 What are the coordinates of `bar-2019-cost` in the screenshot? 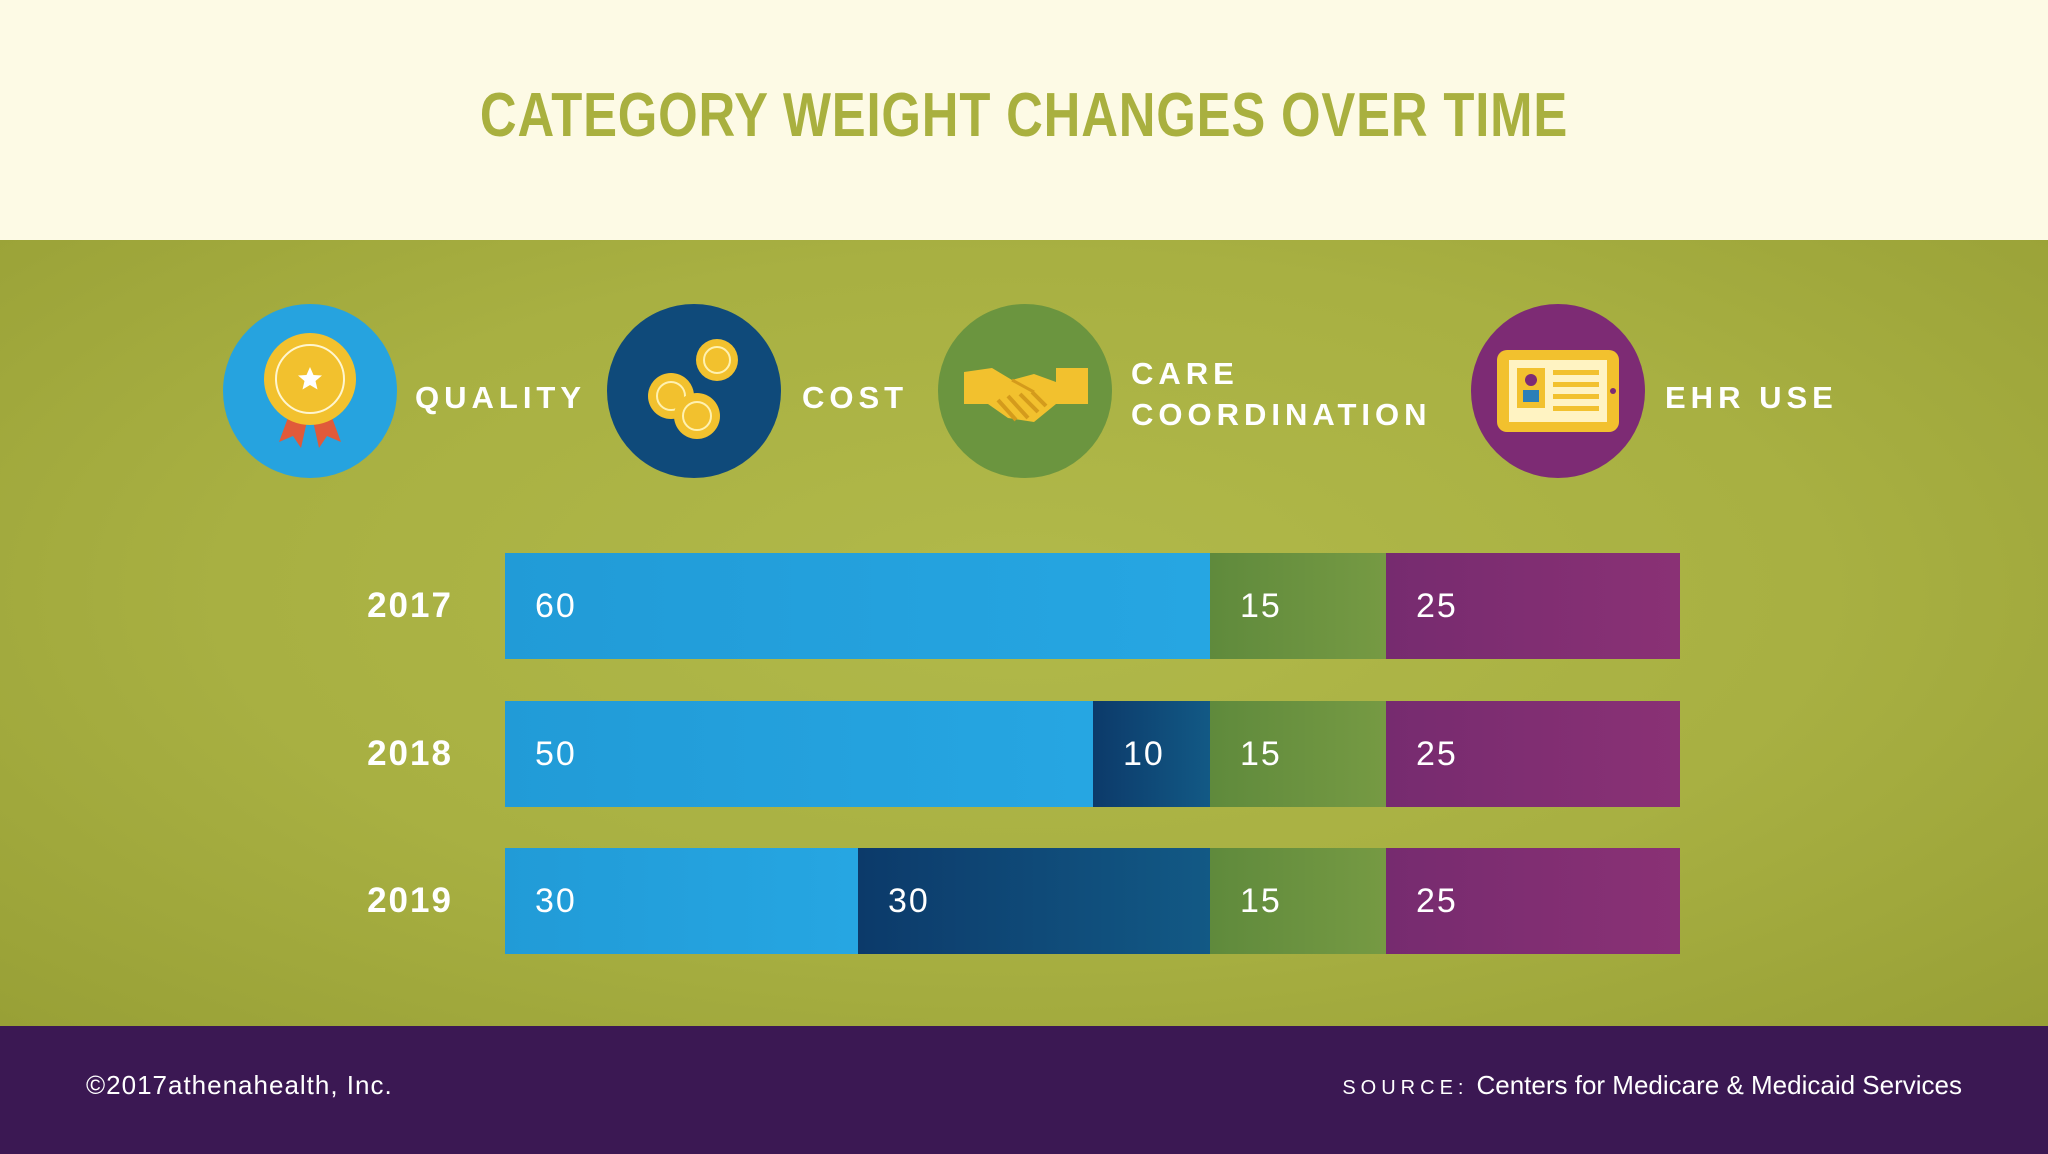 It's located at (1034, 901).